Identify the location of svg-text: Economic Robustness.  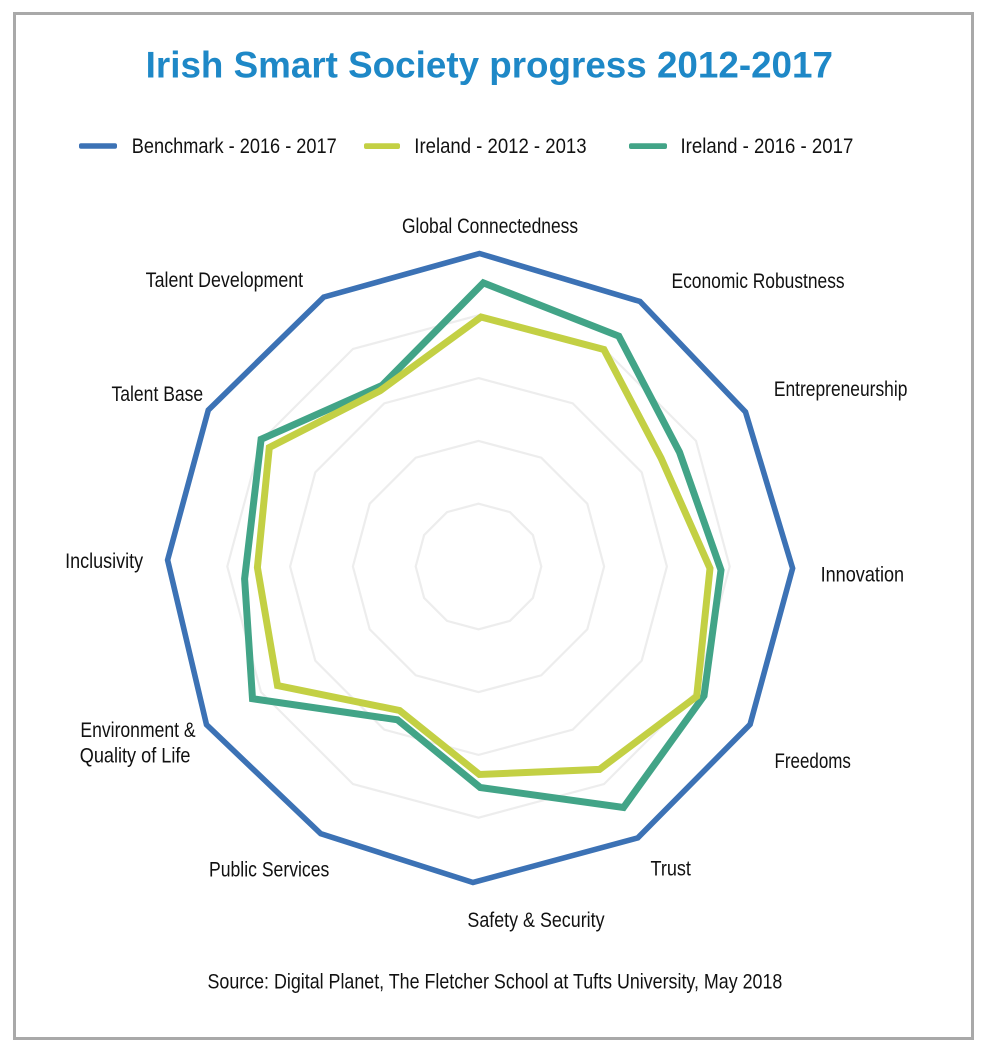
(758, 281).